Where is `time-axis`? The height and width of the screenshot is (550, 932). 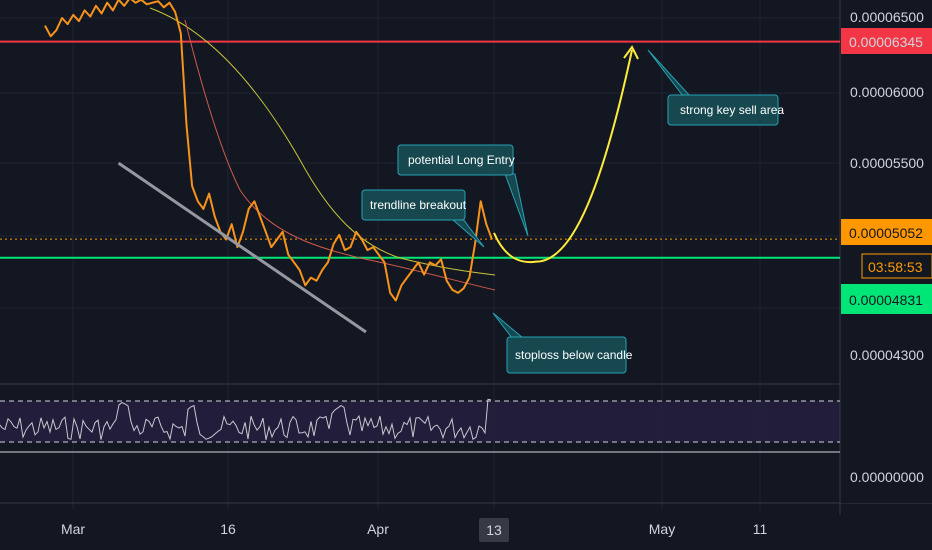 time-axis is located at coordinates (420, 532).